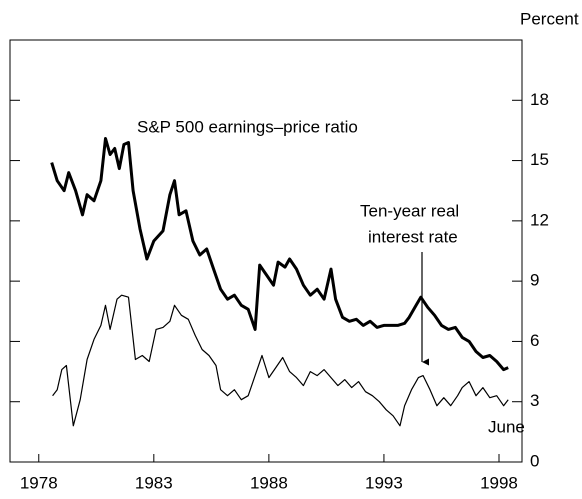 Image resolution: width=582 pixels, height=499 pixels. I want to click on y-axis-label: Percent, so click(549, 18).